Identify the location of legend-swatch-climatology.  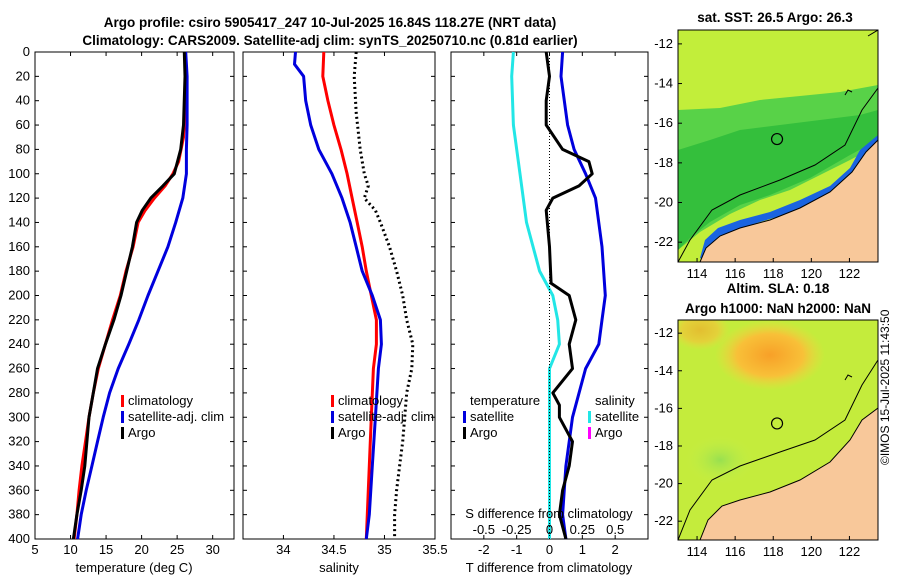
(122, 401).